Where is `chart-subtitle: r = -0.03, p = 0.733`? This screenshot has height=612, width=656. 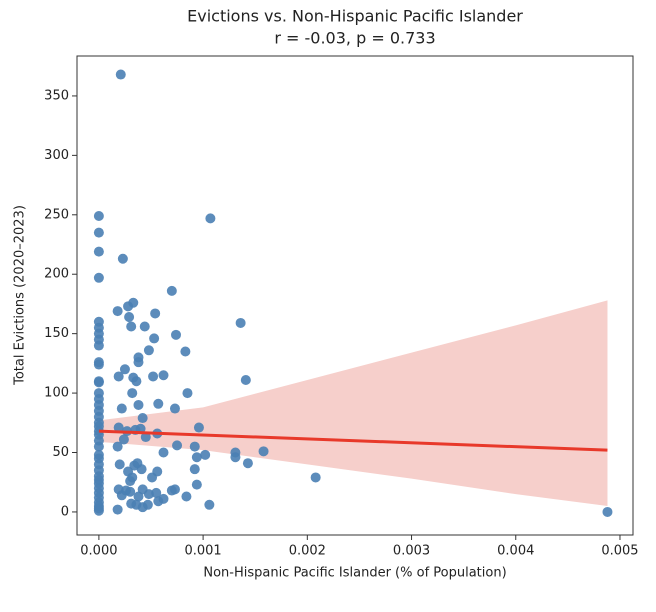 chart-subtitle: r = -0.03, p = 0.733 is located at coordinates (354, 38).